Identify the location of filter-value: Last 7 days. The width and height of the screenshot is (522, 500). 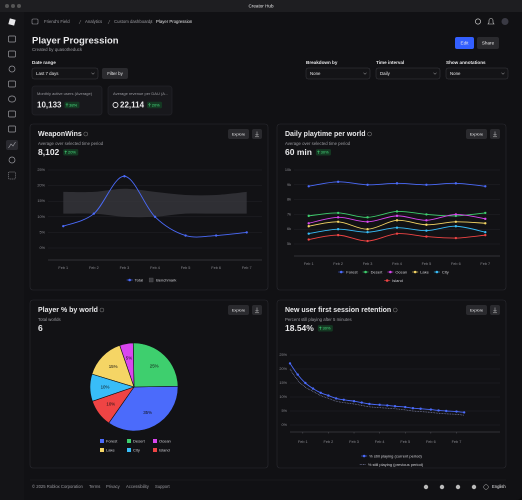
(47, 73).